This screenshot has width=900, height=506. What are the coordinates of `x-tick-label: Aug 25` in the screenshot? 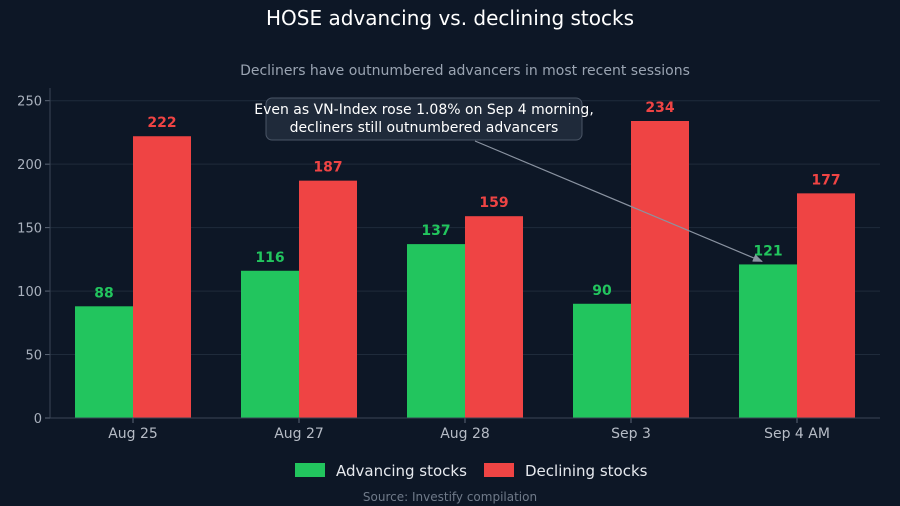 It's located at (133, 434).